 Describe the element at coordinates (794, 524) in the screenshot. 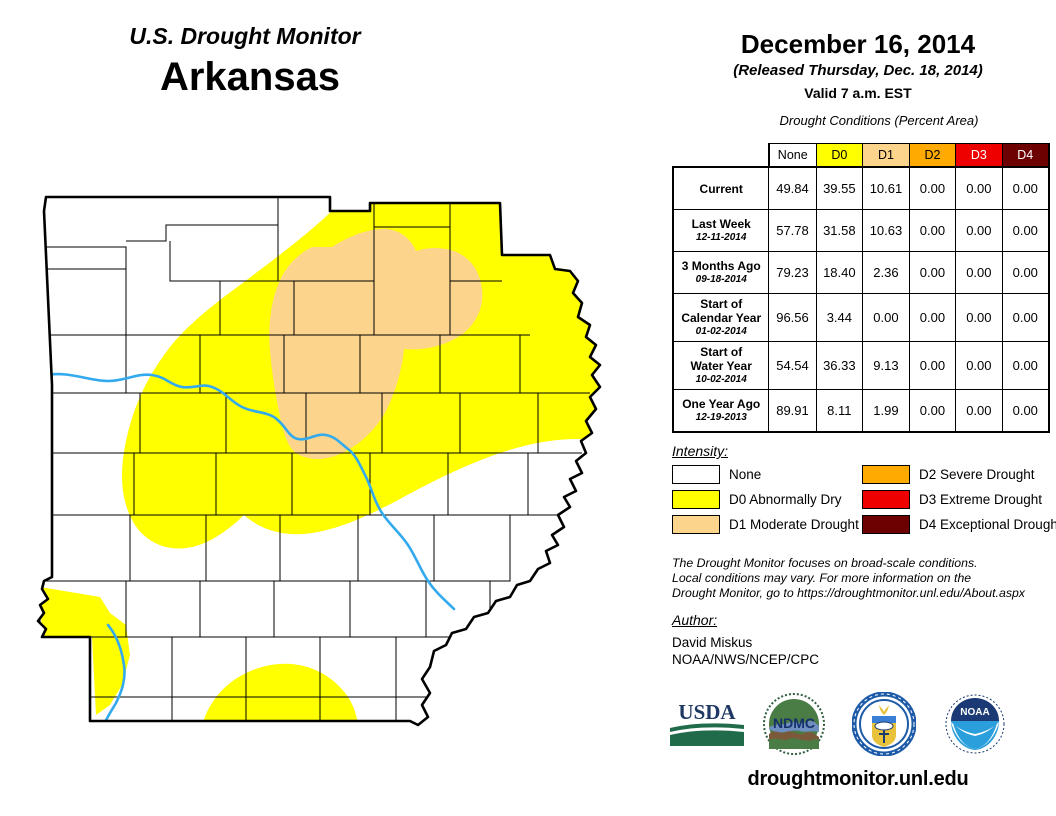

I see `legend-label-d1: D1 Moderate Drought` at that location.